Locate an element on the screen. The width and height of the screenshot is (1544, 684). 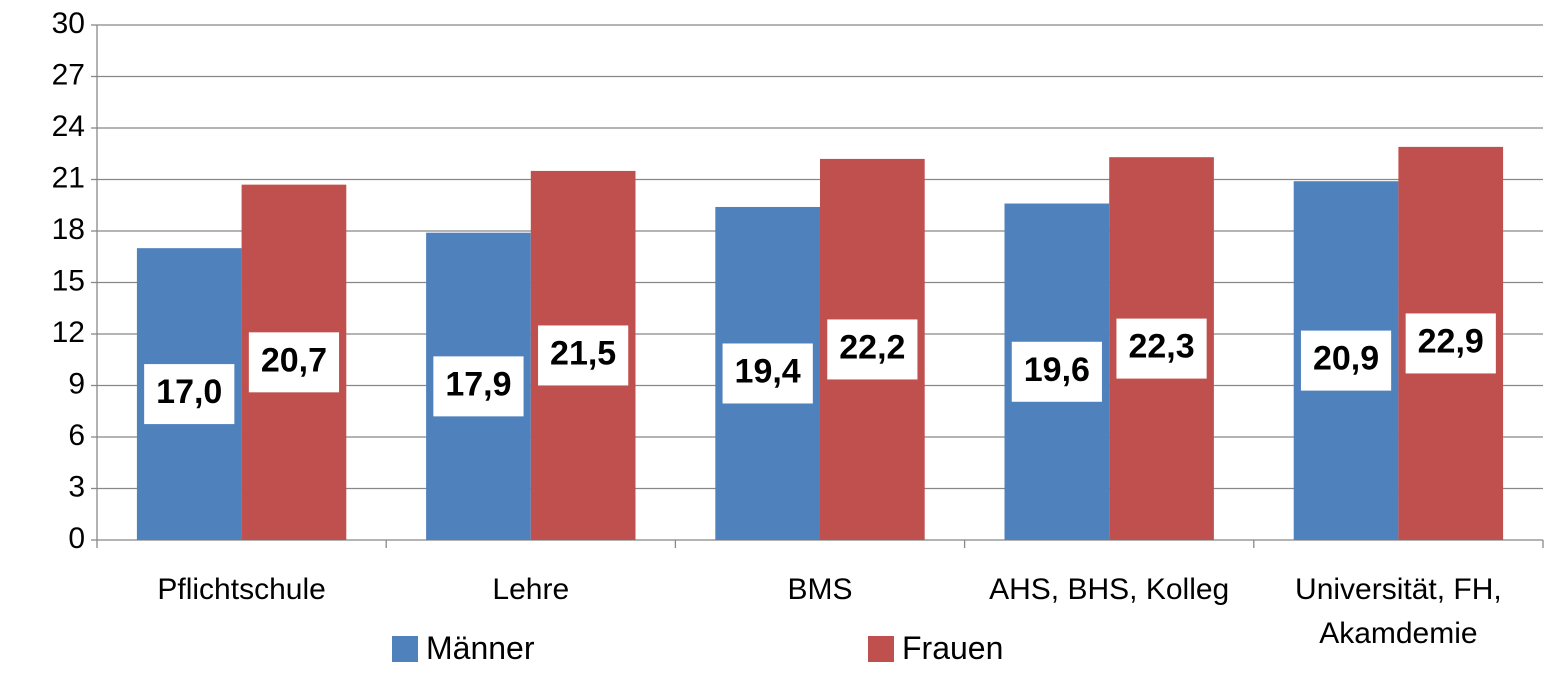
x-tick-label: Pflichtschule is located at coordinates (241, 589).